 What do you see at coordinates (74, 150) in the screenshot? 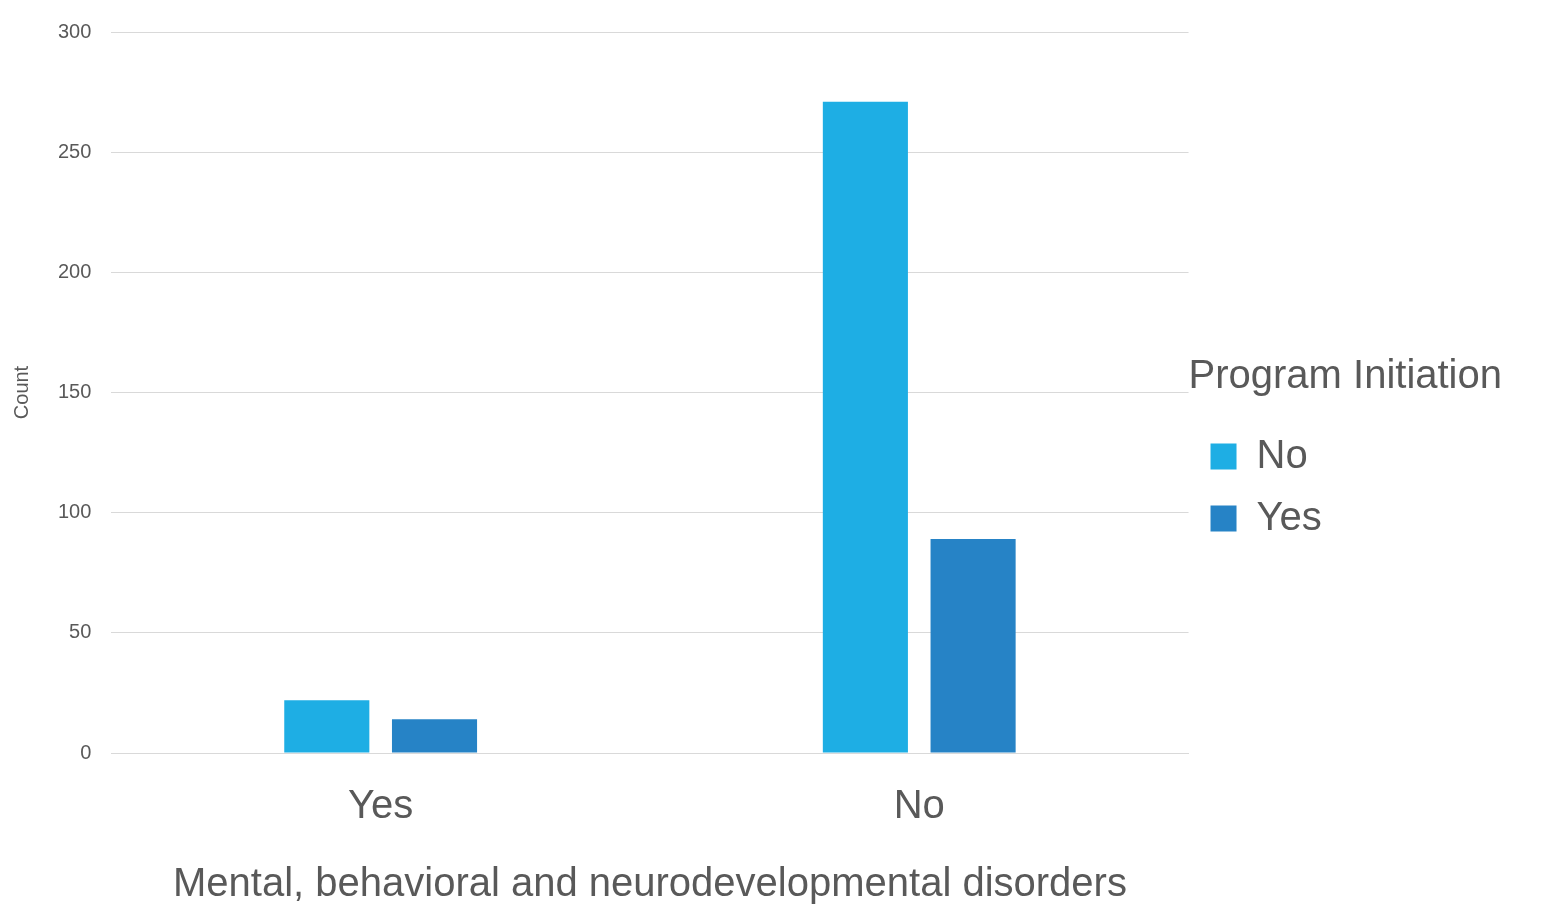
I see `y-tick-label: 250` at bounding box center [74, 150].